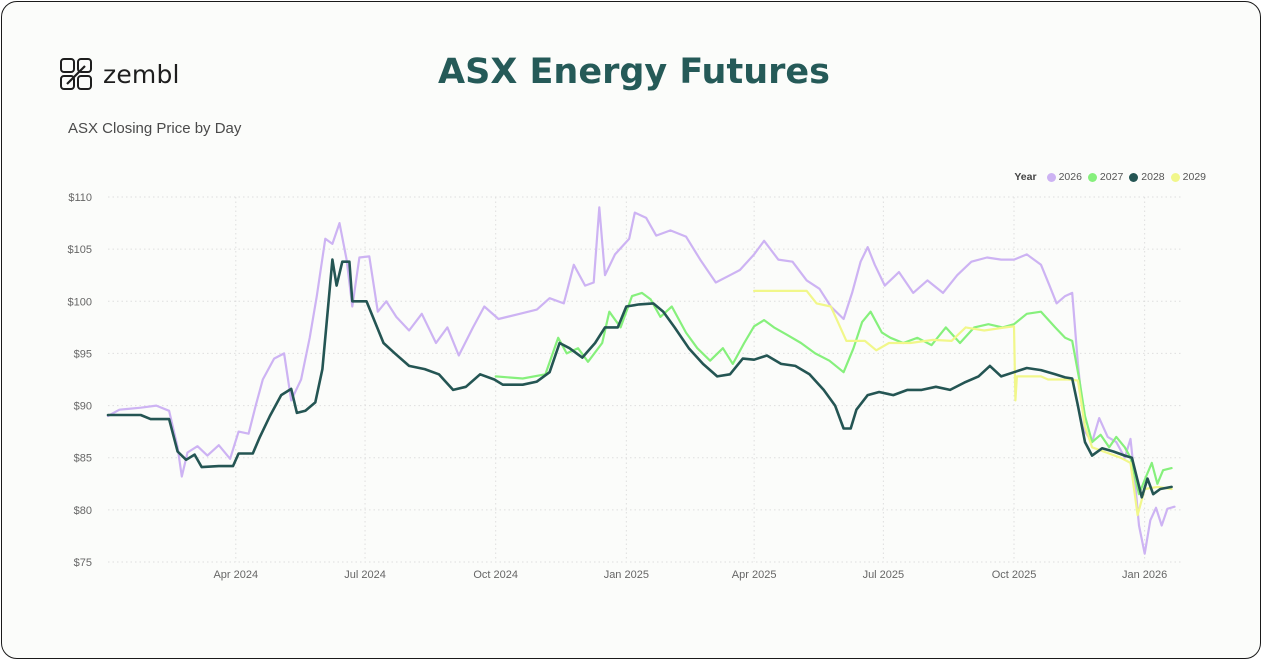  I want to click on legend-item-2028: 2028, so click(1147, 177).